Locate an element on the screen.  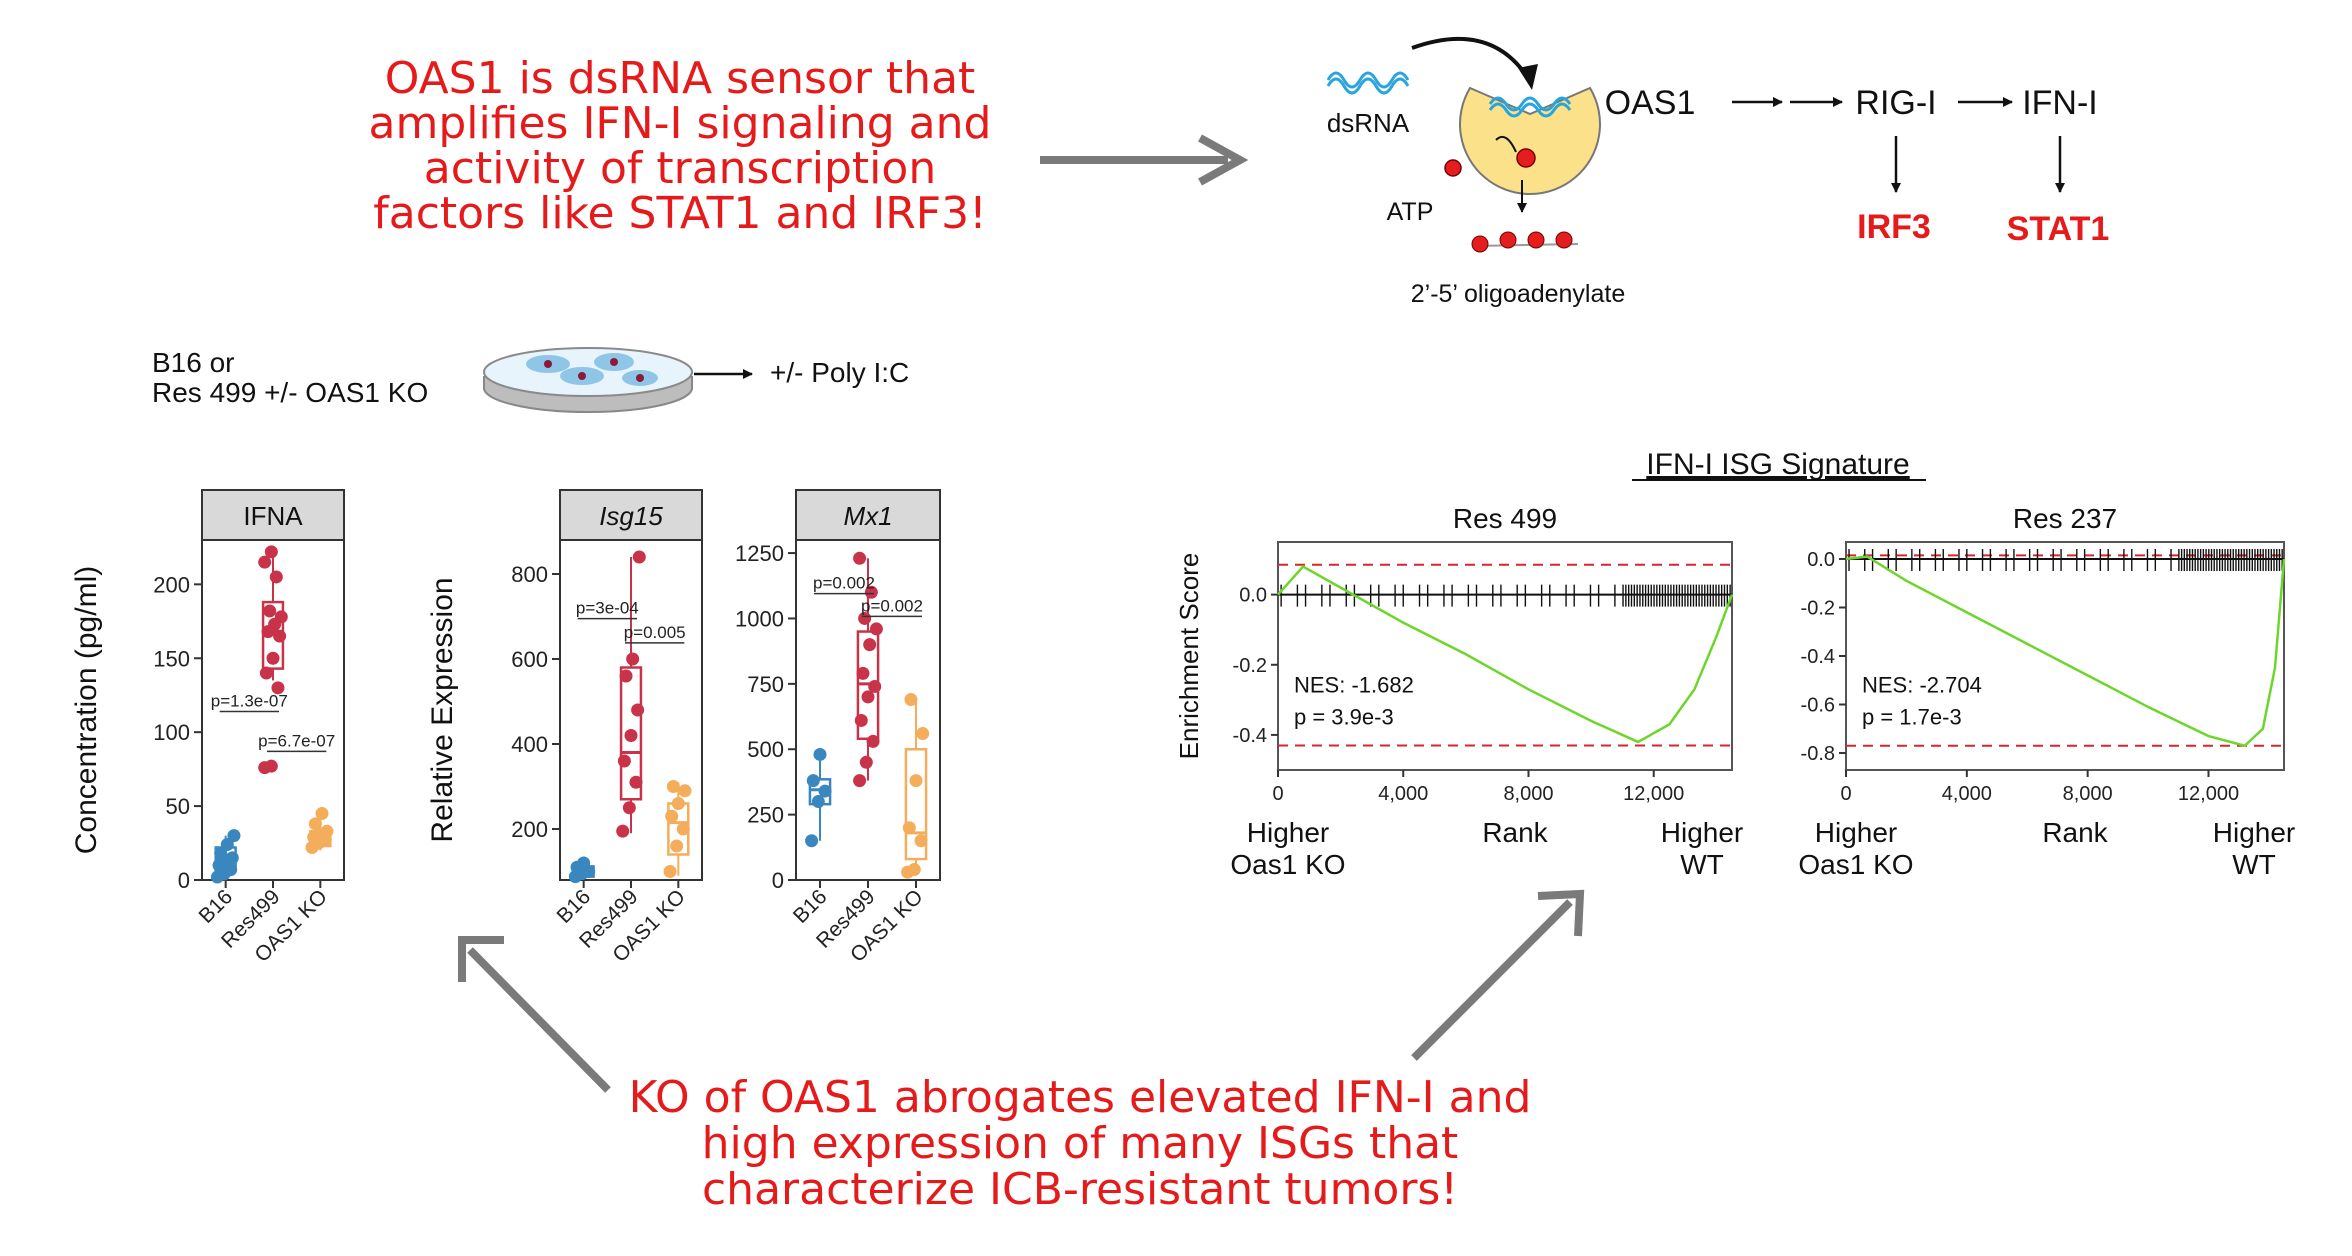
y-tick-label: 50 is located at coordinates (178, 806).